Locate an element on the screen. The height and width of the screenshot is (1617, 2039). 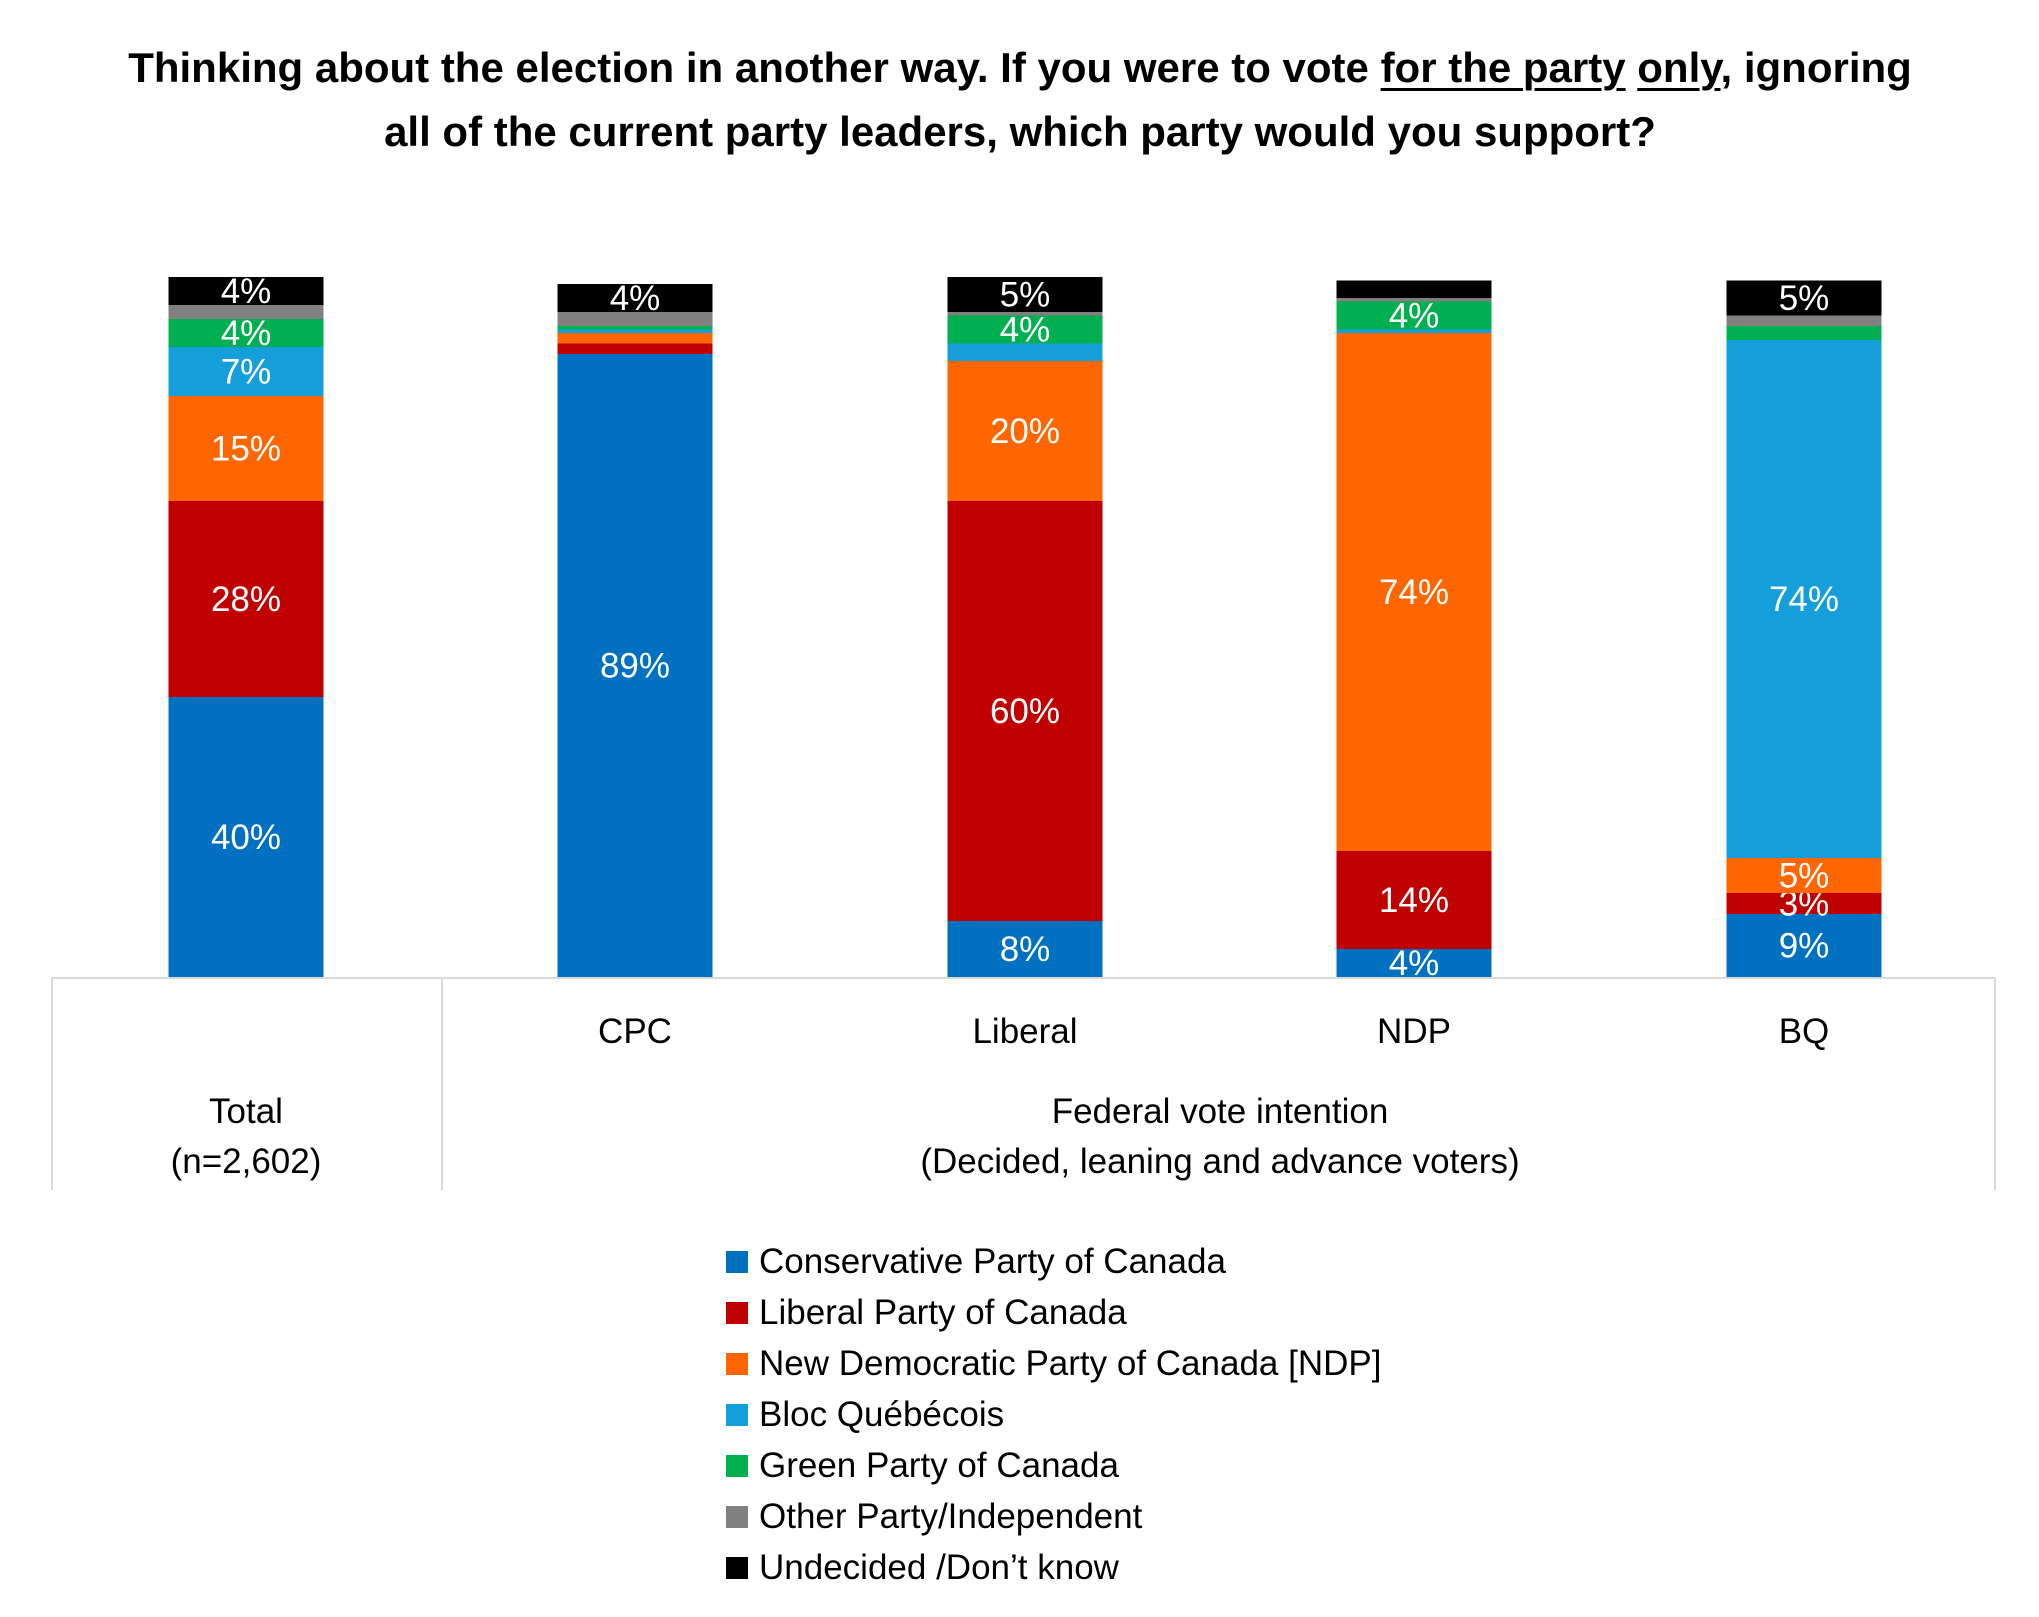
data-label-bq-conservative-party-of-canada: 9% is located at coordinates (1804, 946).